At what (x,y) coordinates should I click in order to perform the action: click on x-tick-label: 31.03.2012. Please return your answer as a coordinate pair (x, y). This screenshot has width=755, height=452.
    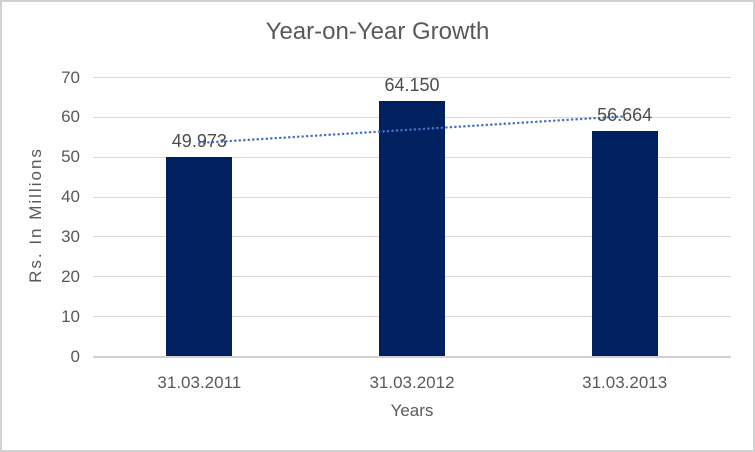
    Looking at the image, I should click on (412, 382).